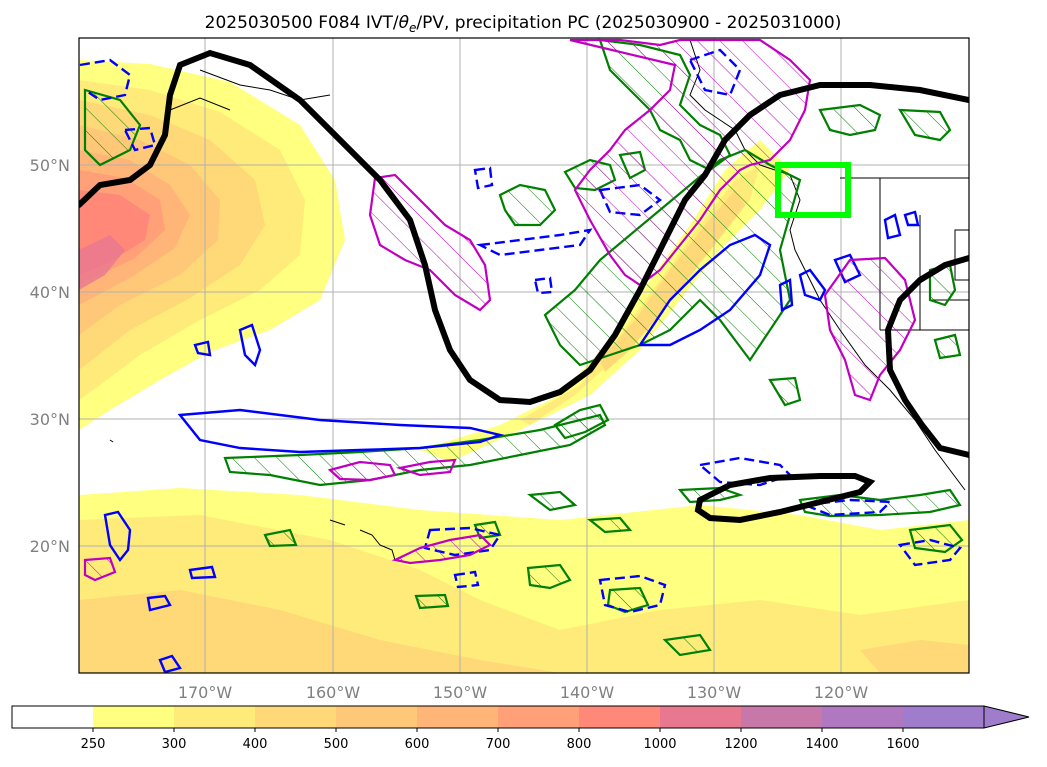  Describe the element at coordinates (841, 692) in the screenshot. I see `lon-tick-120w: 120°W` at that location.